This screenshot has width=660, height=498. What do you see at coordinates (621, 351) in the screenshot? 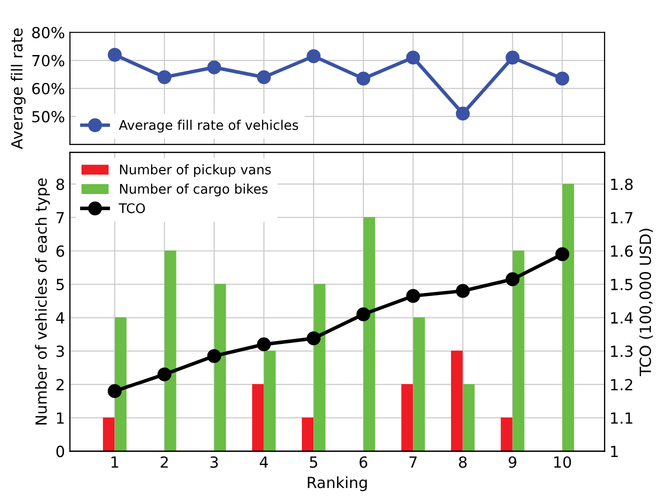
I see `y2-tick-label: 1.3` at bounding box center [621, 351].